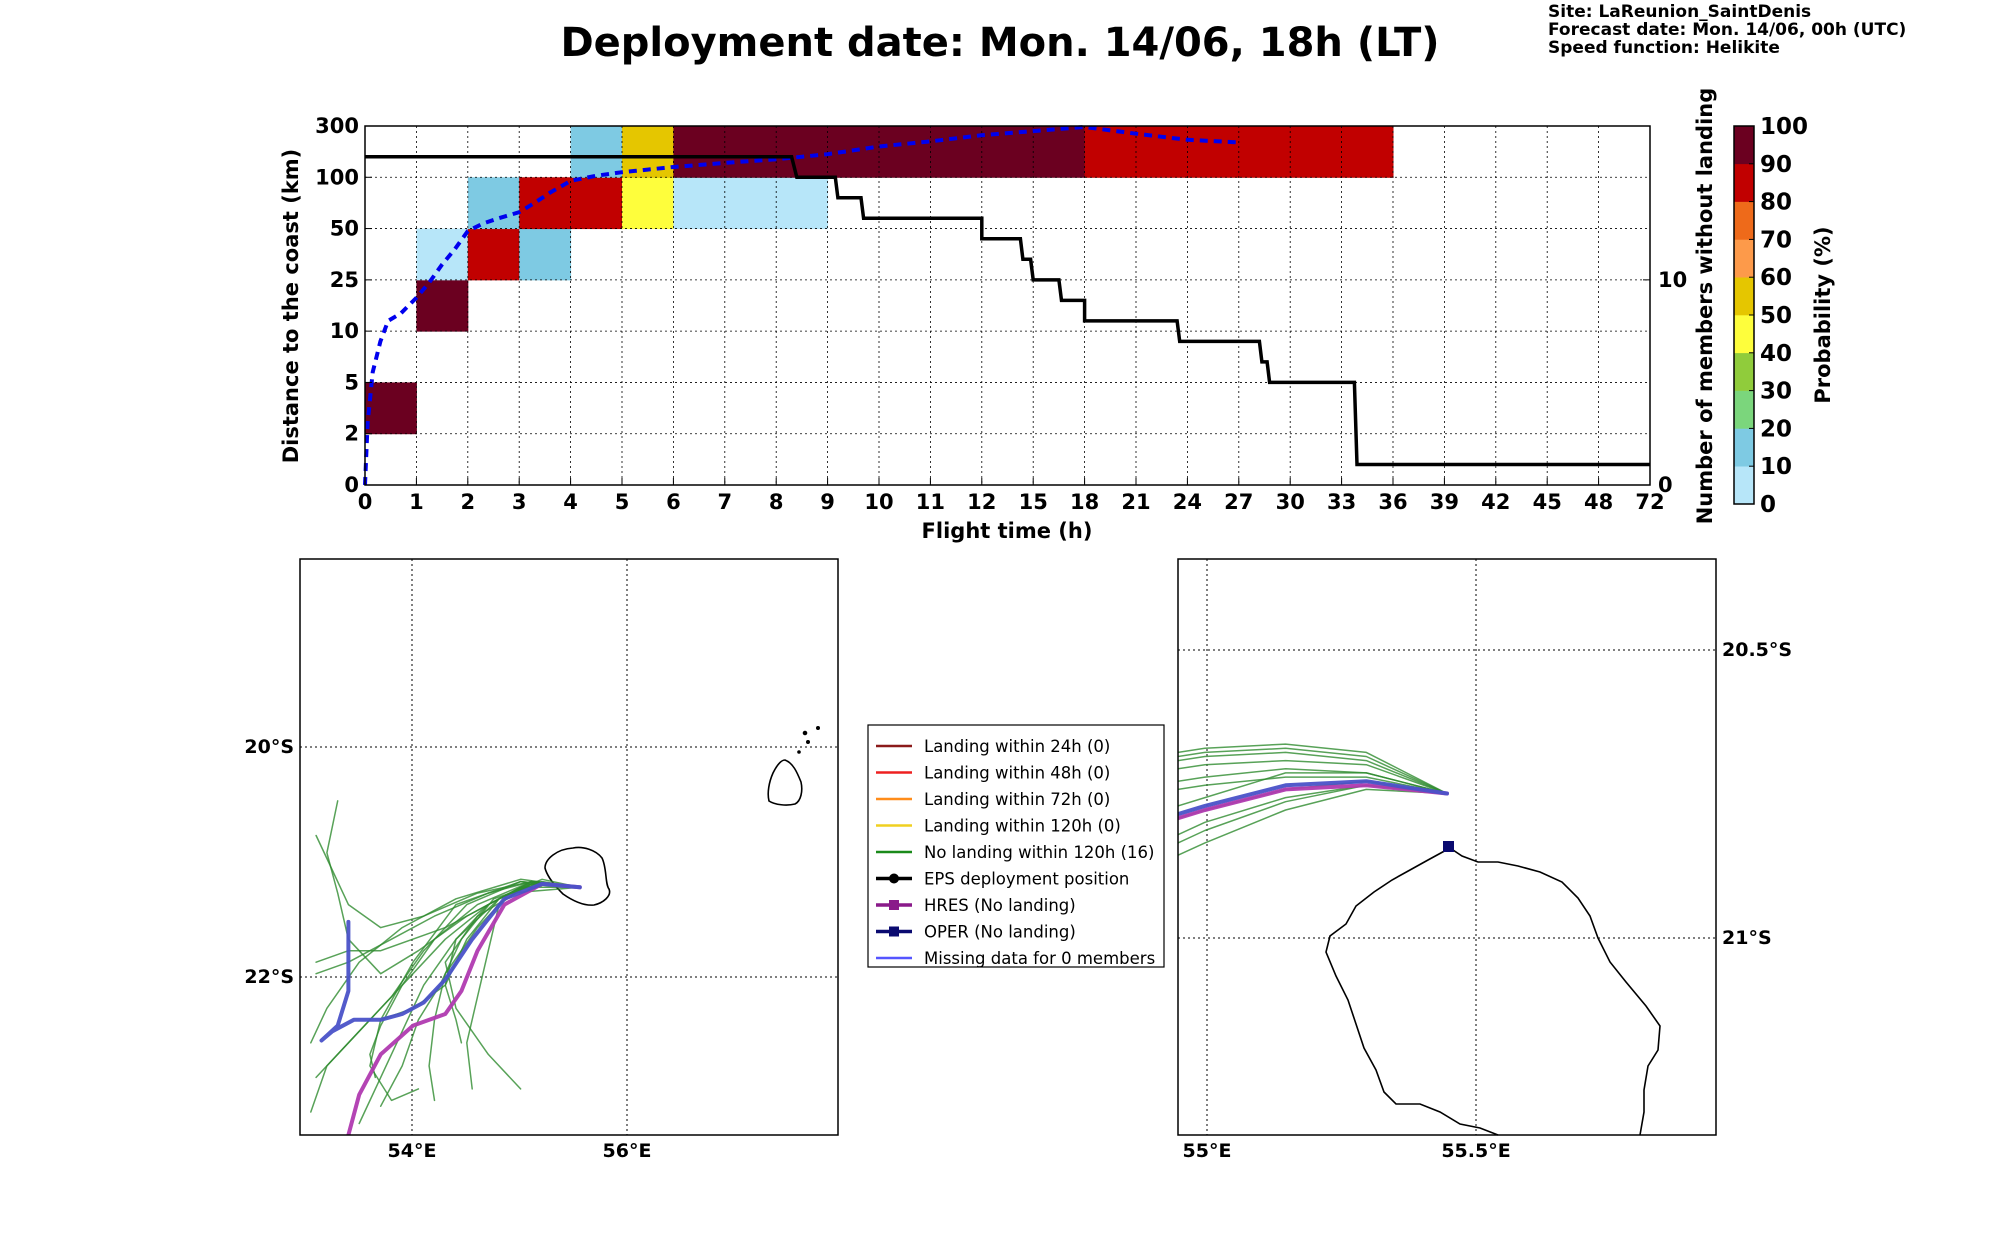 This screenshot has width=2000, height=1250. Describe the element at coordinates (1705, 306) in the screenshot. I see `heatmap-y2-label: Number of members without landing` at that location.